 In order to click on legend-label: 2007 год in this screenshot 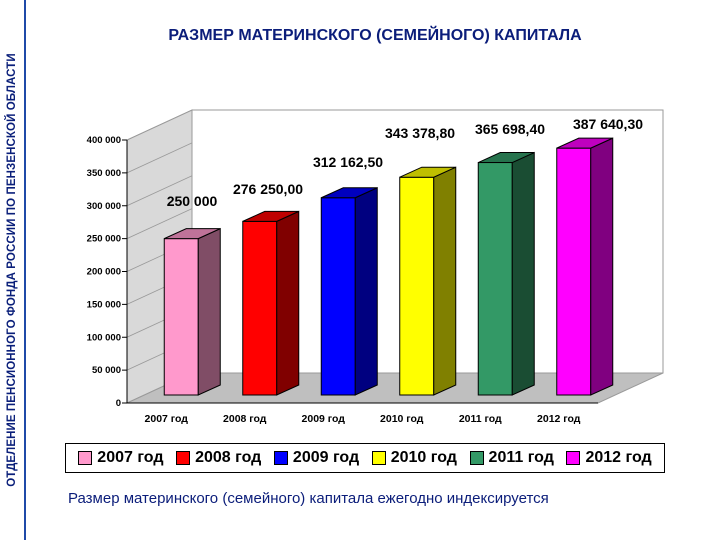, I will do `click(130, 457)`.